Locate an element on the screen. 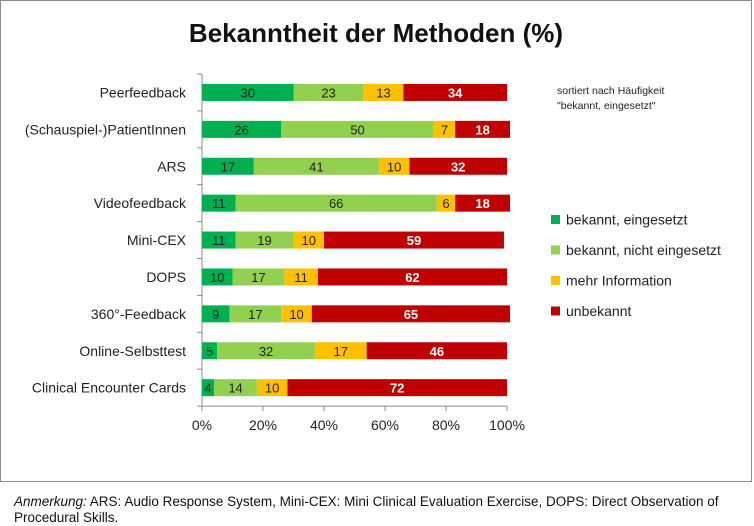  data-label: 46 is located at coordinates (437, 351).